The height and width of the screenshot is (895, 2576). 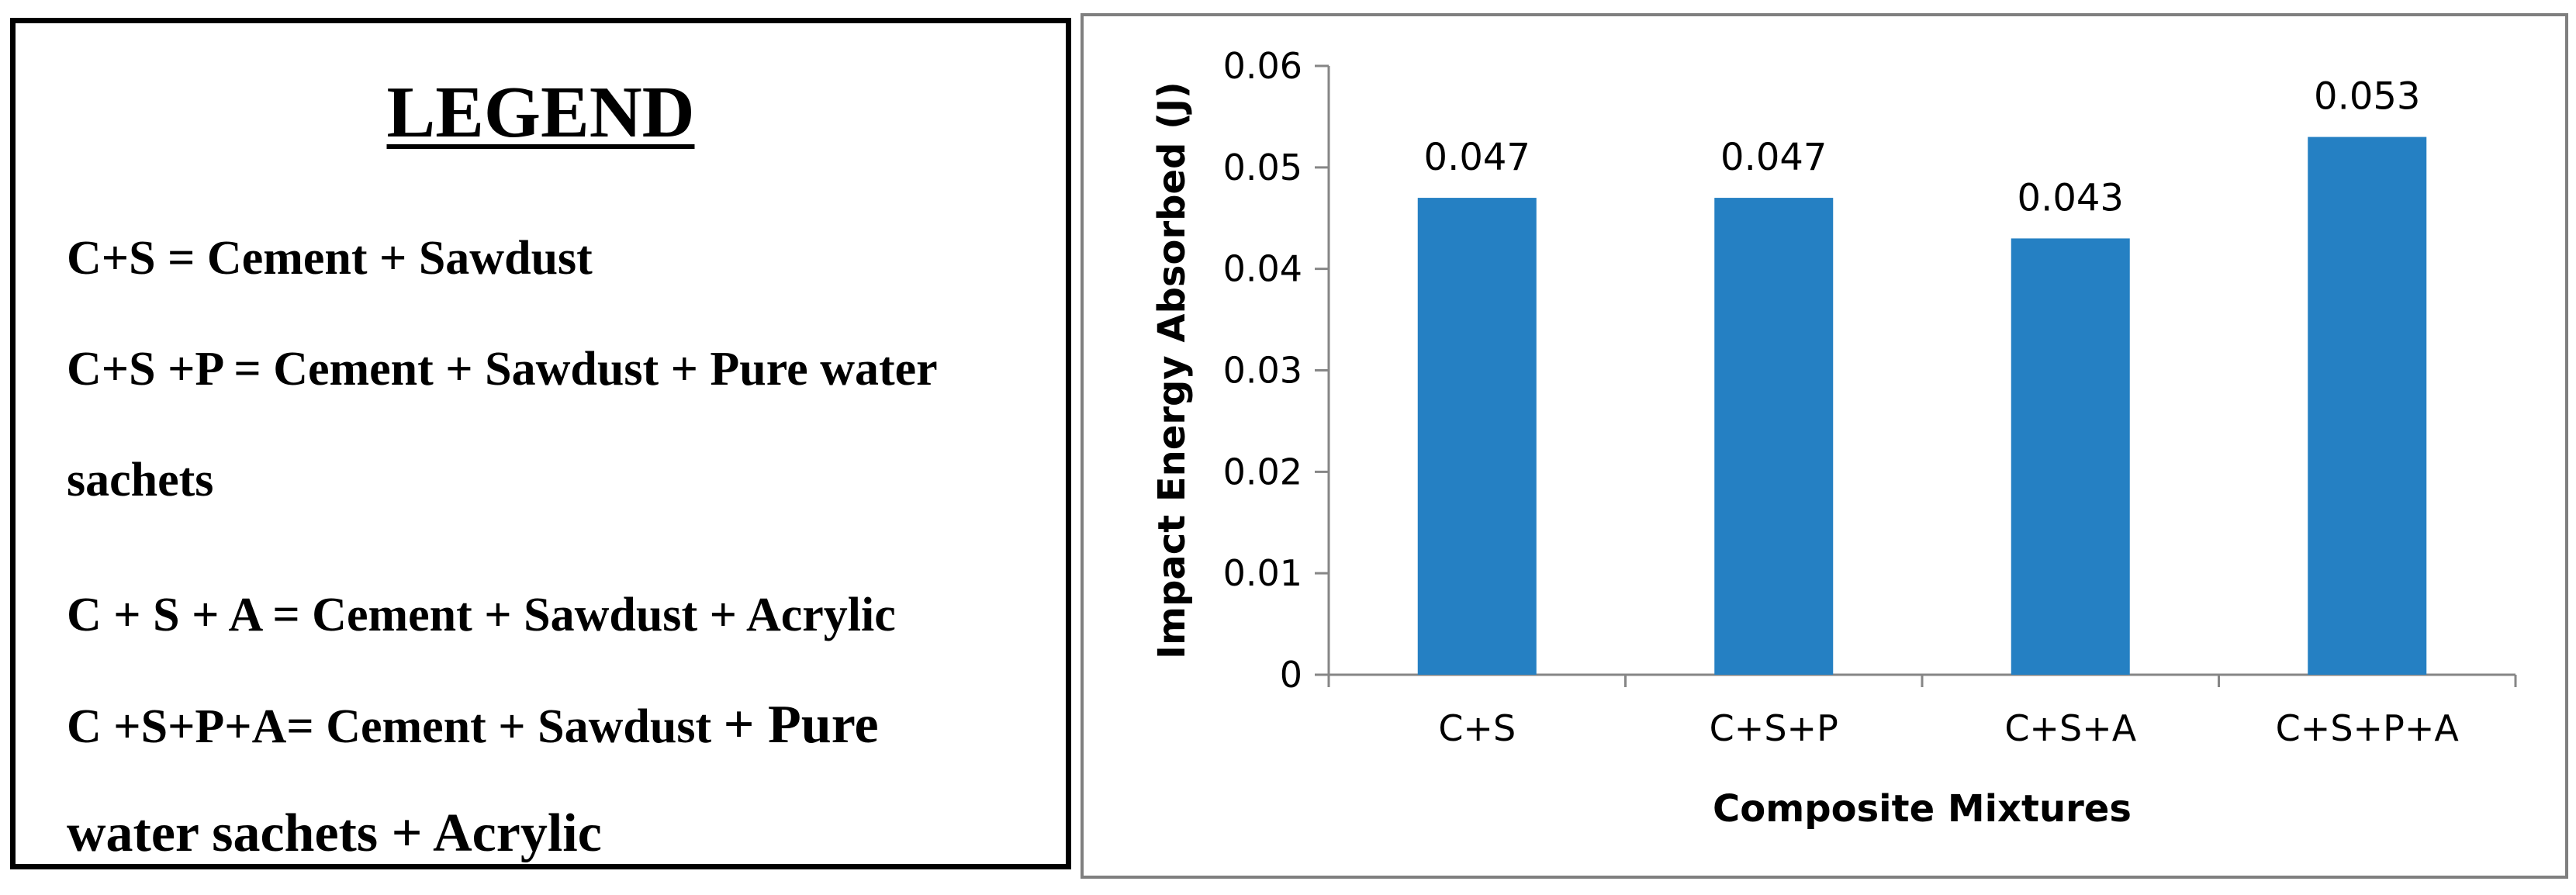 I want to click on legend-line-csp: C+S +P = Cement + Sawdust + Pure water, so click(x=502, y=369).